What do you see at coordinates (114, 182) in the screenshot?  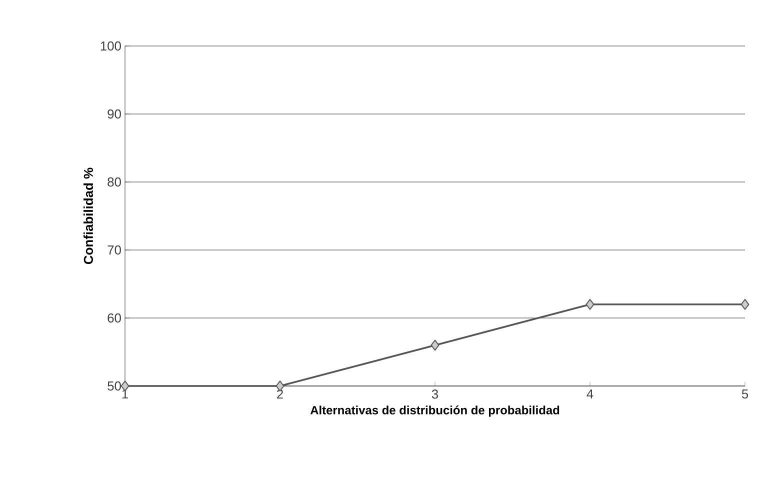 I see `y-tick-label: 80` at bounding box center [114, 182].